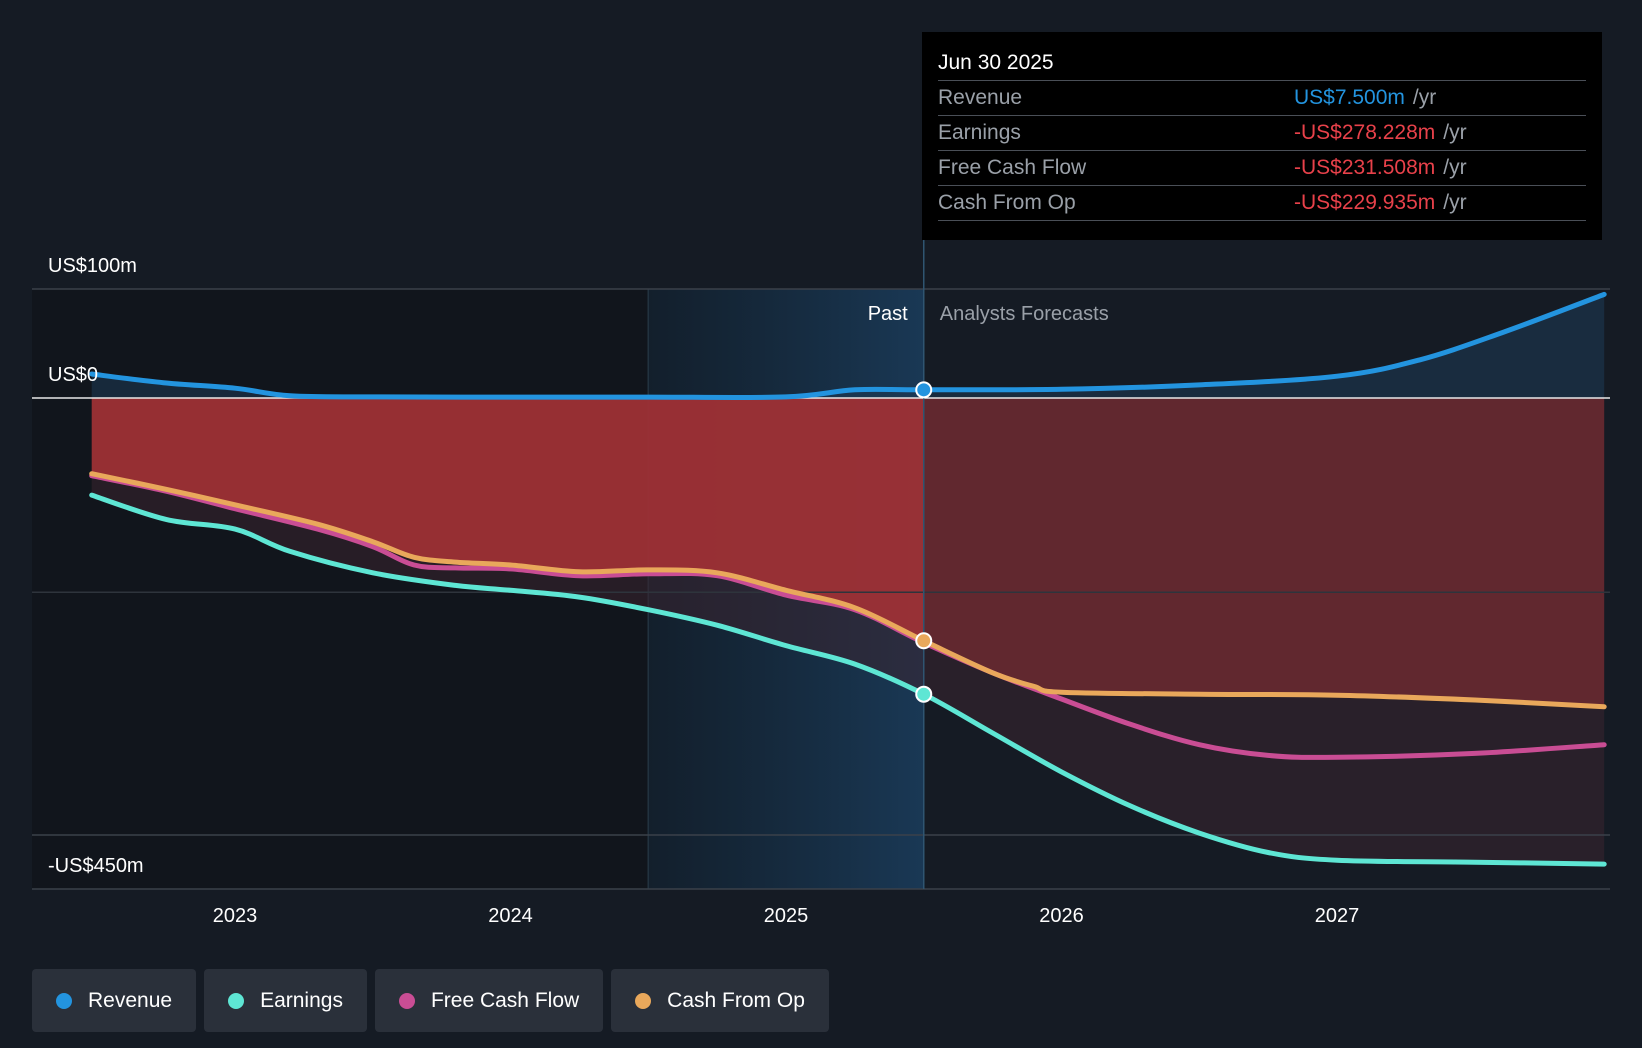 This screenshot has height=1048, width=1642. What do you see at coordinates (924, 641) in the screenshot?
I see `marker-cash-from-op` at bounding box center [924, 641].